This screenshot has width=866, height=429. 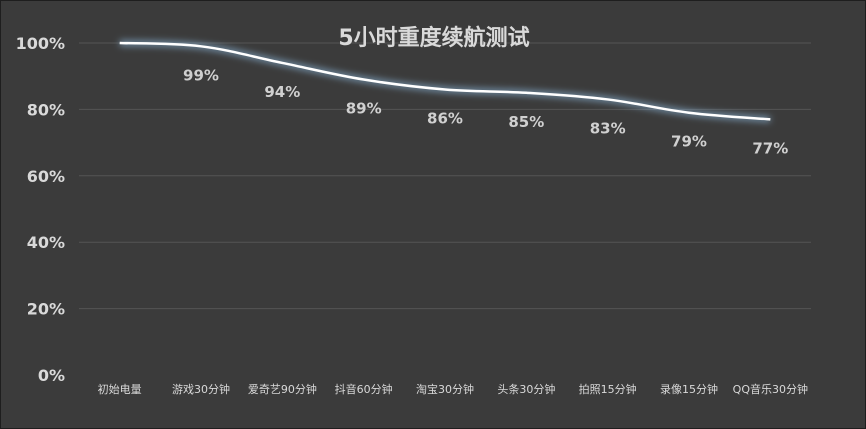 I want to click on data-labels: 99% 94% 89% 86% 85% 83% 79% 77%, so click(x=485, y=111).